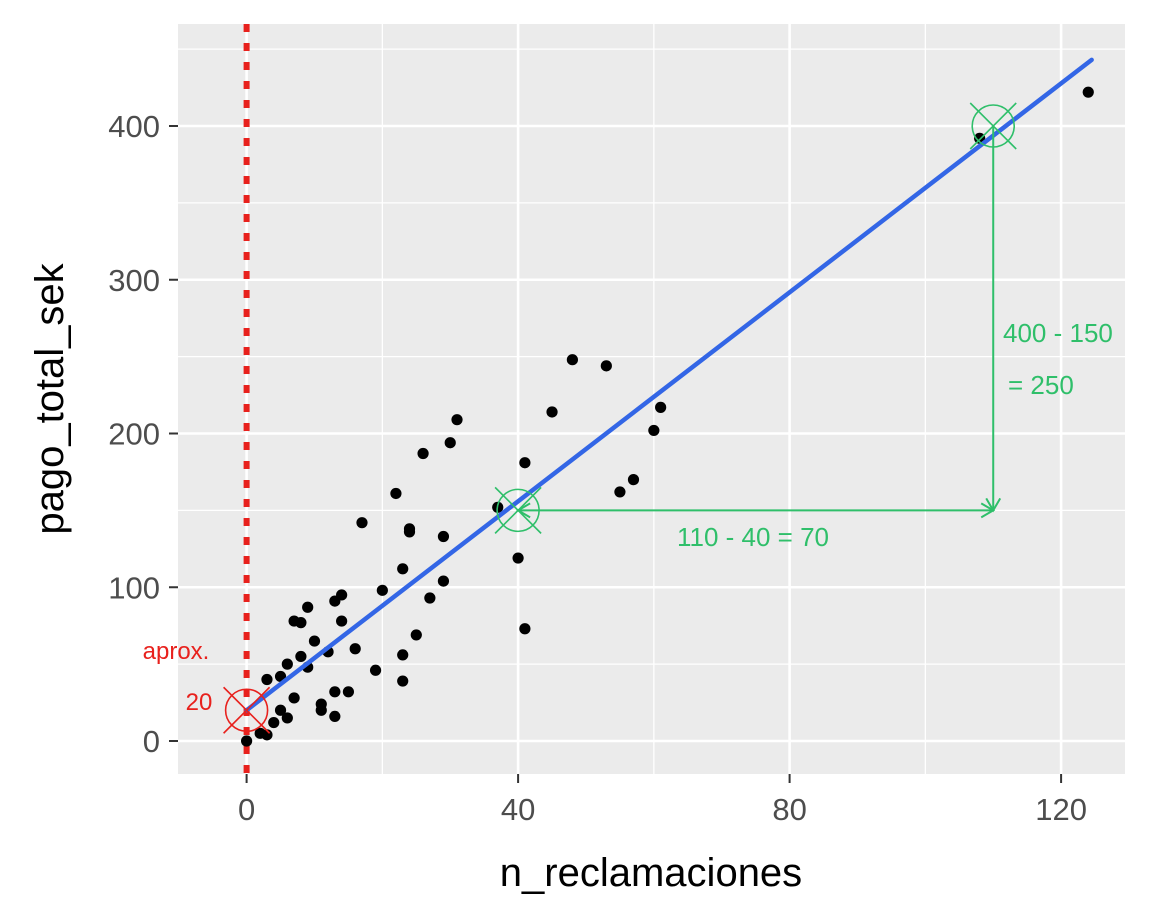 This screenshot has width=1152, height=922. Describe the element at coordinates (134, 280) in the screenshot. I see `y-tick-label: 300` at that location.